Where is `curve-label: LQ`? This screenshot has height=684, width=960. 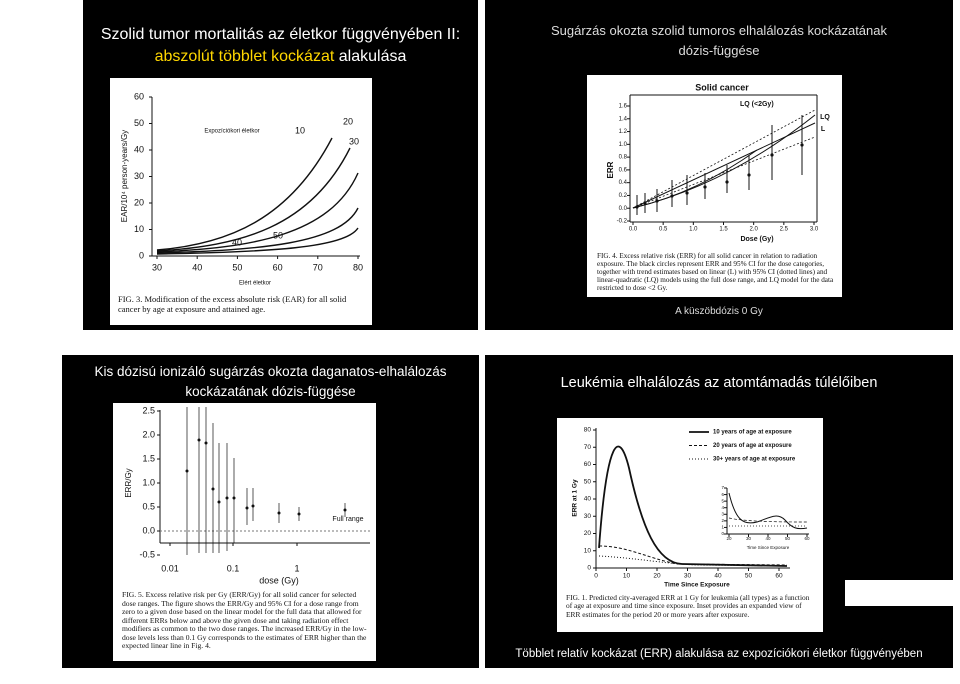
curve-label: LQ is located at coordinates (825, 117).